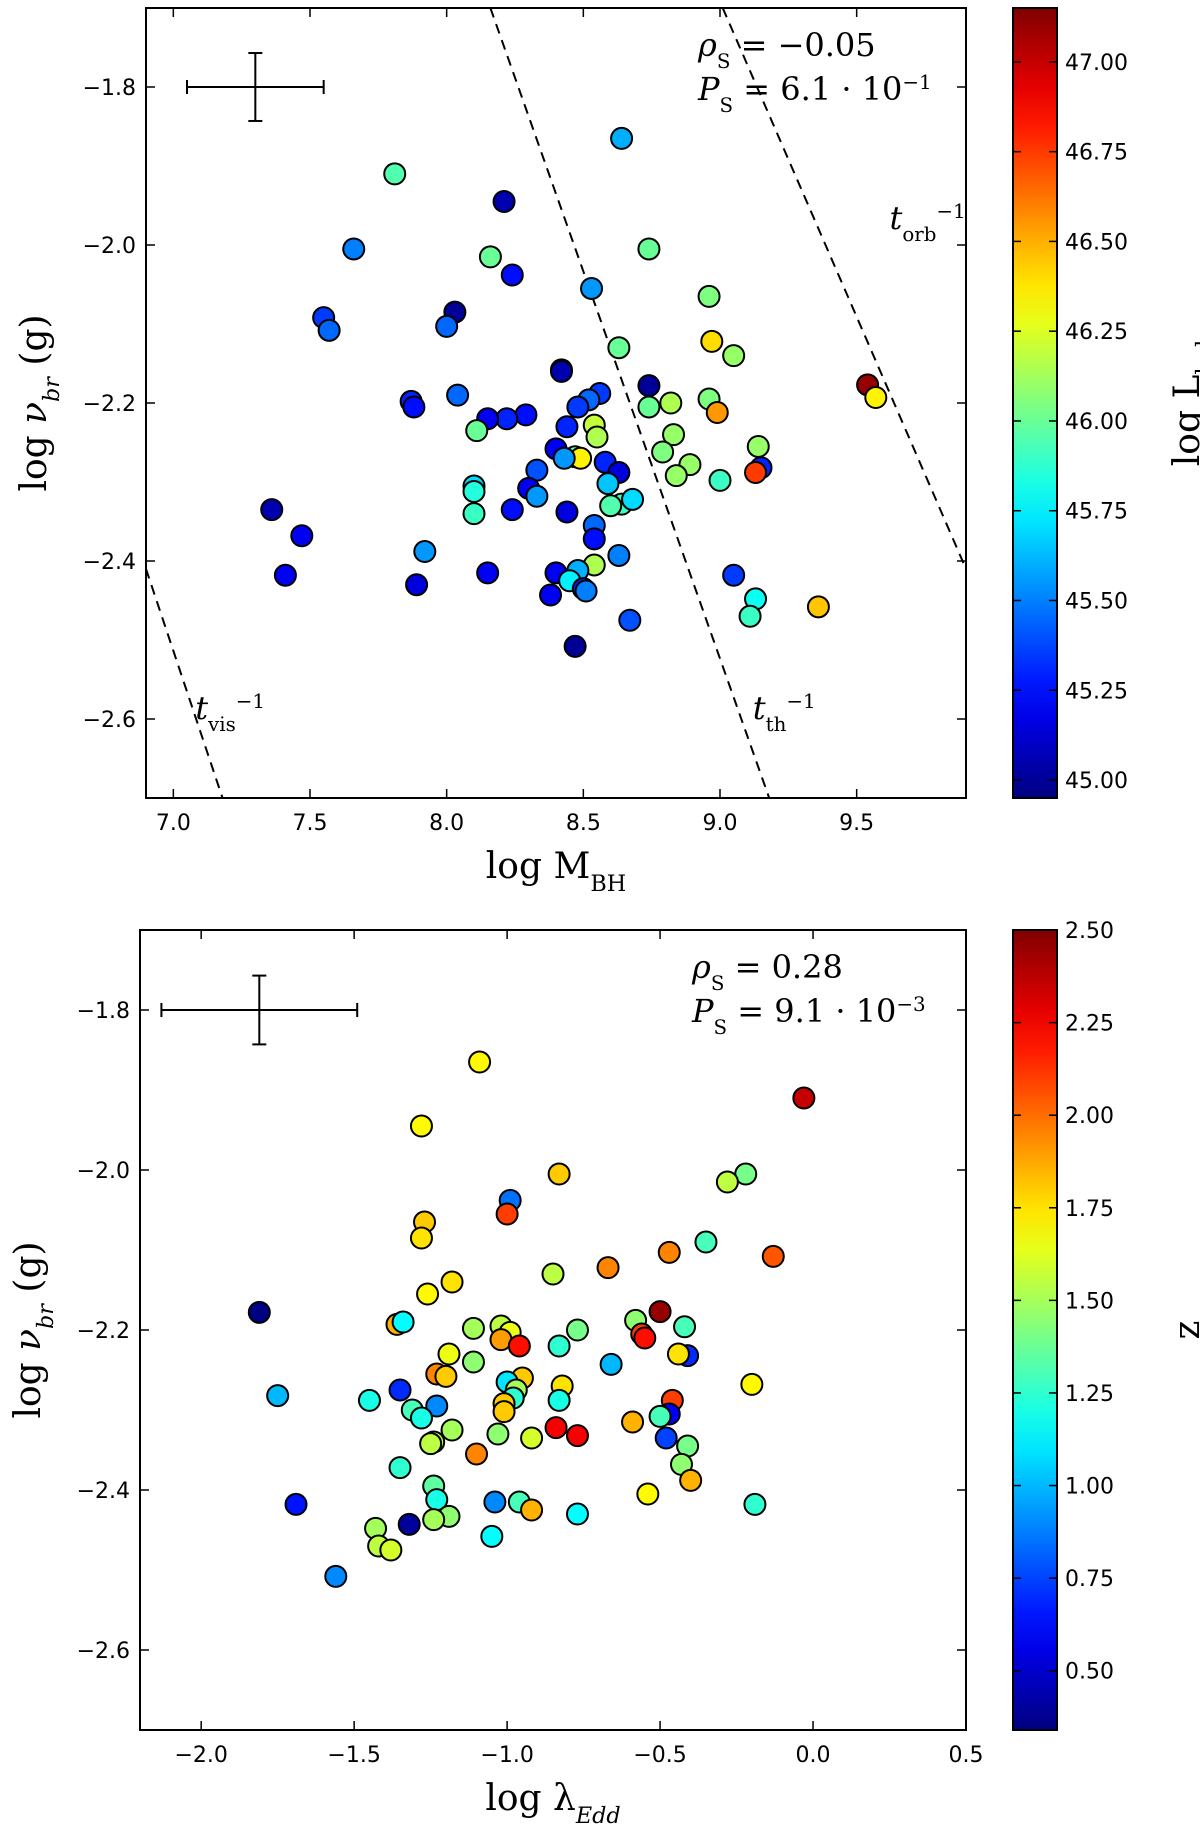 The height and width of the screenshot is (1825, 1200). Describe the element at coordinates (34, 458) in the screenshot. I see `y-axis-title-part: log` at that location.